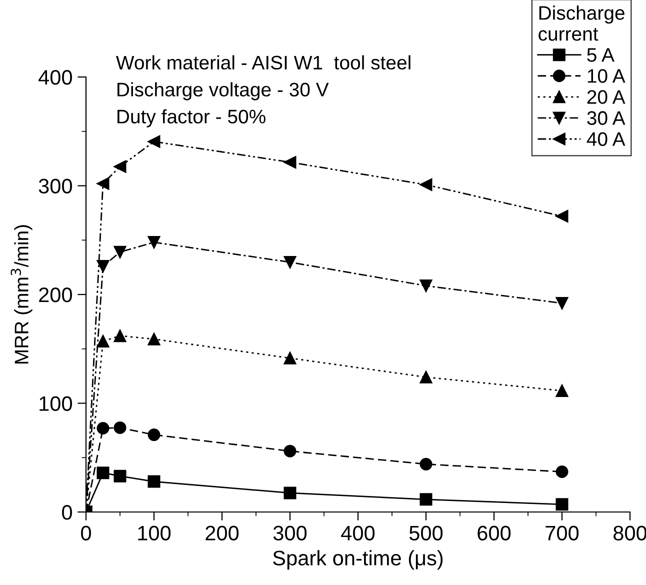 Image resolution: width=646 pixels, height=585 pixels. What do you see at coordinates (606, 118) in the screenshot?
I see `legend-label: 30 A` at bounding box center [606, 118].